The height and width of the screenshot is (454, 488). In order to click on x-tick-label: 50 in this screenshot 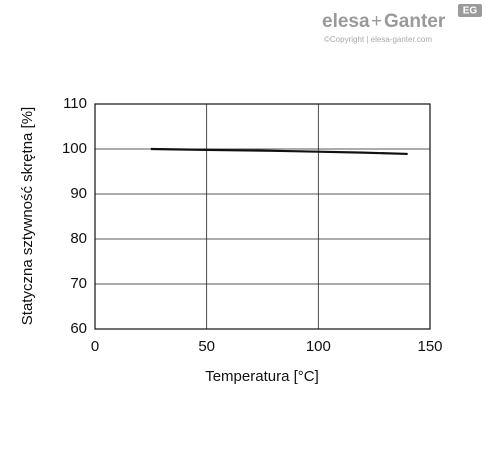, I will do `click(206, 346)`.